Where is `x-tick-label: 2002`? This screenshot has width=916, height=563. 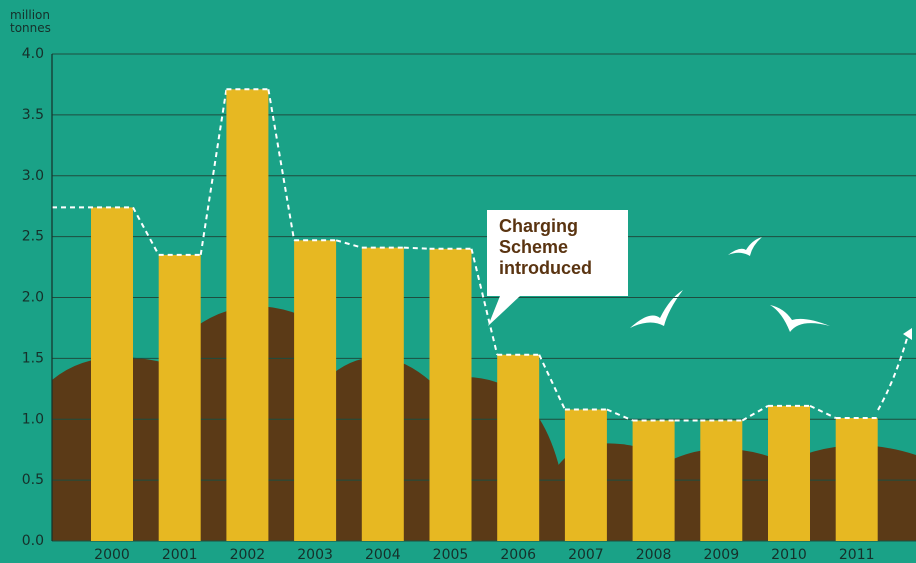 x-tick-label: 2002 is located at coordinates (248, 555).